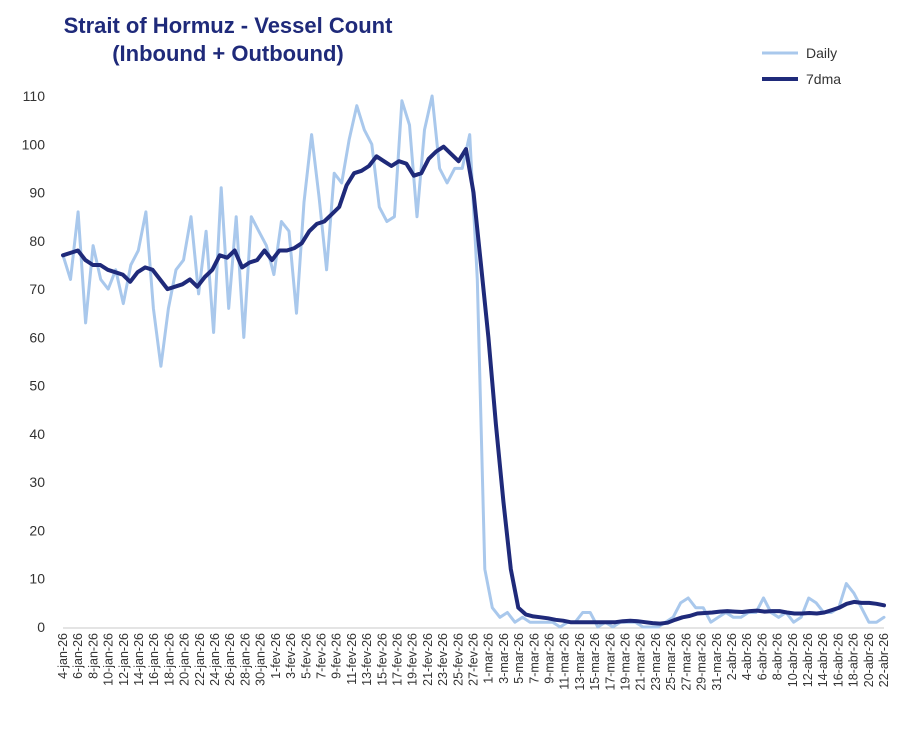 This screenshot has width=901, height=733. What do you see at coordinates (41, 627) in the screenshot?
I see `y-tick-label: 0` at bounding box center [41, 627].